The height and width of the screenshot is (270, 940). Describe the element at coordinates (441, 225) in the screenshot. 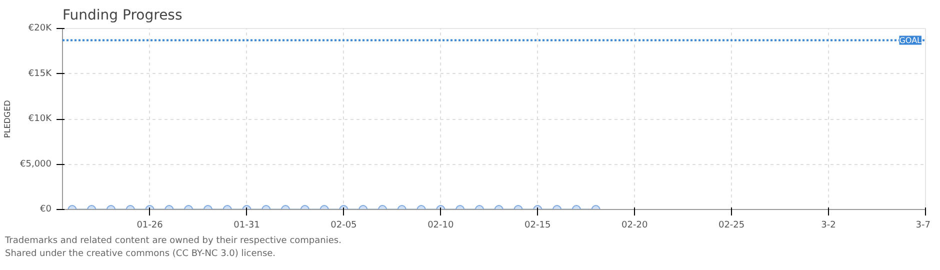

I see `x-tick-label: 02-10` at that location.